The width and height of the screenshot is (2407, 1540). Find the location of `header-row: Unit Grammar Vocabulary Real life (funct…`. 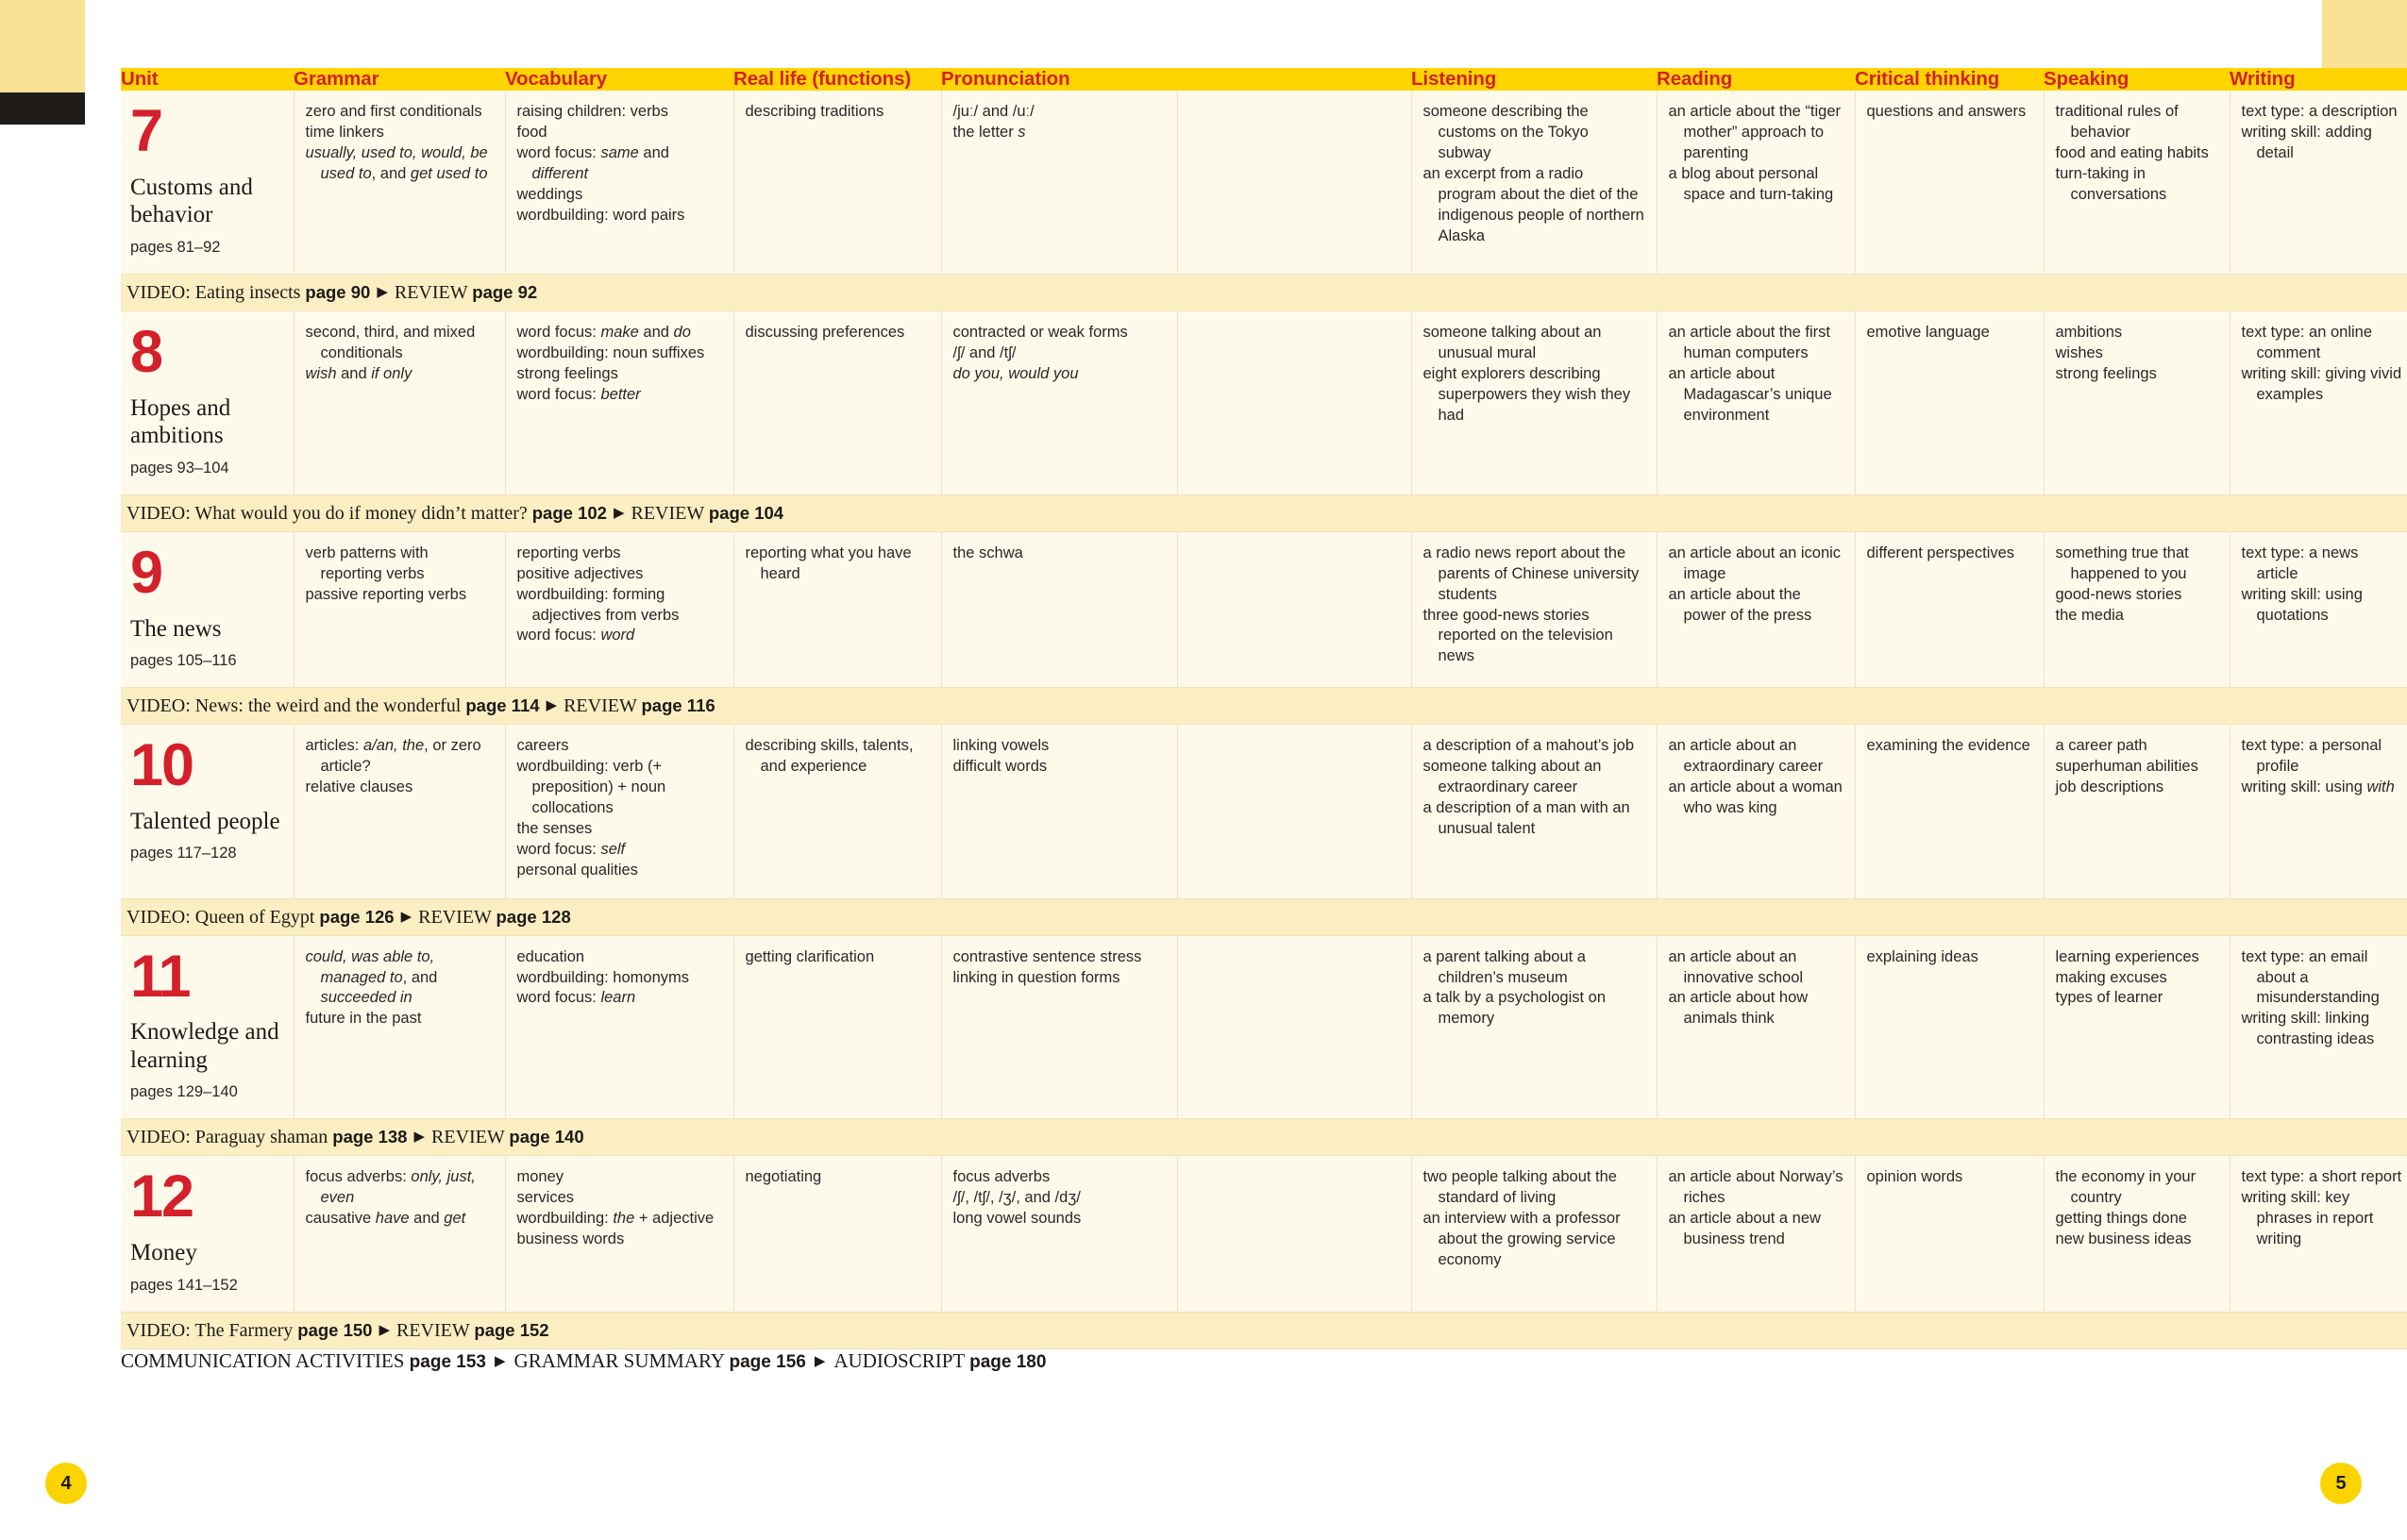

header-row: Unit Grammar Vocabulary Real life (funct… is located at coordinates (1264, 79).